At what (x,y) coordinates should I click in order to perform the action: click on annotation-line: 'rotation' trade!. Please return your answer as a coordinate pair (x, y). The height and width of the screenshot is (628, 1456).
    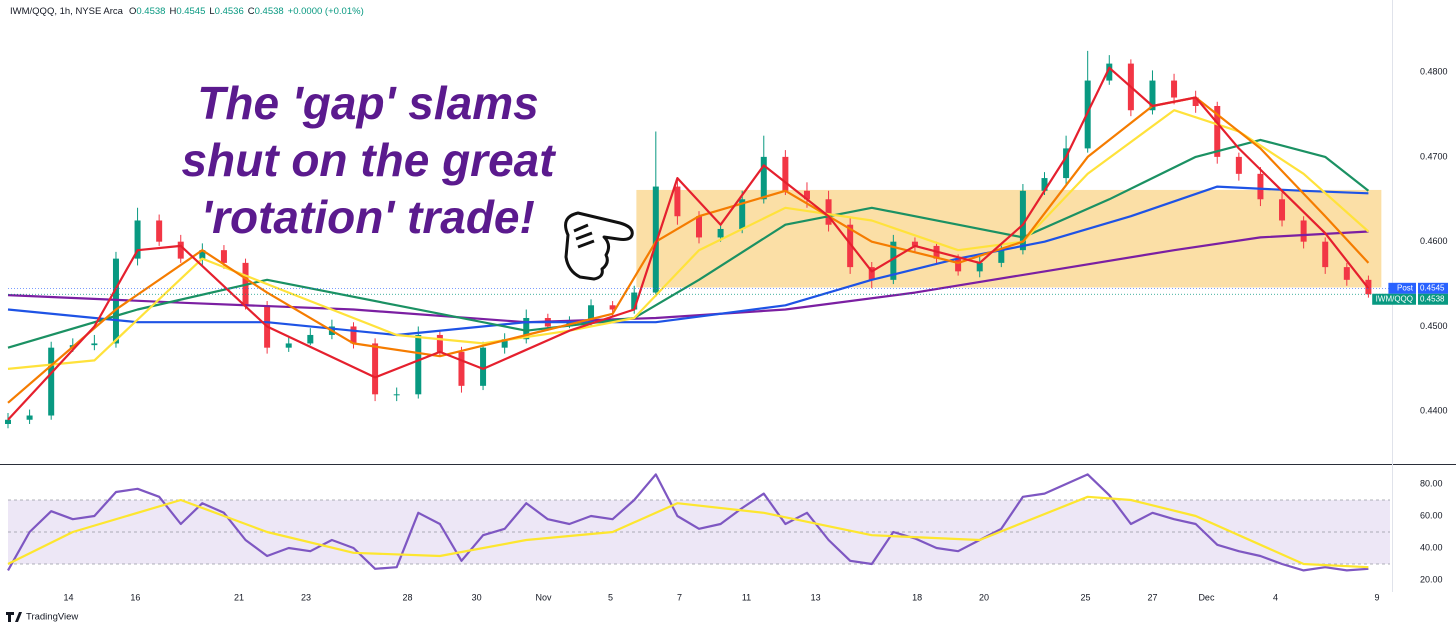
    Looking at the image, I should click on (368, 217).